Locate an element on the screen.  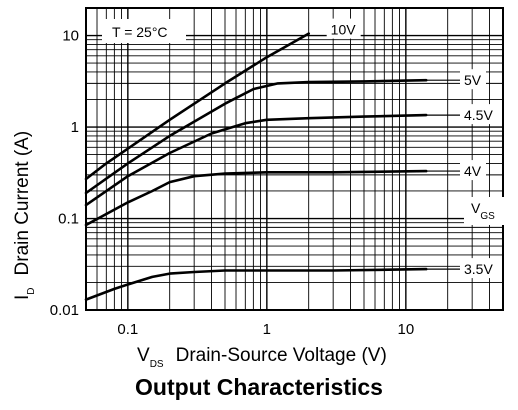
x-tick-label: 10 is located at coordinates (405, 329).